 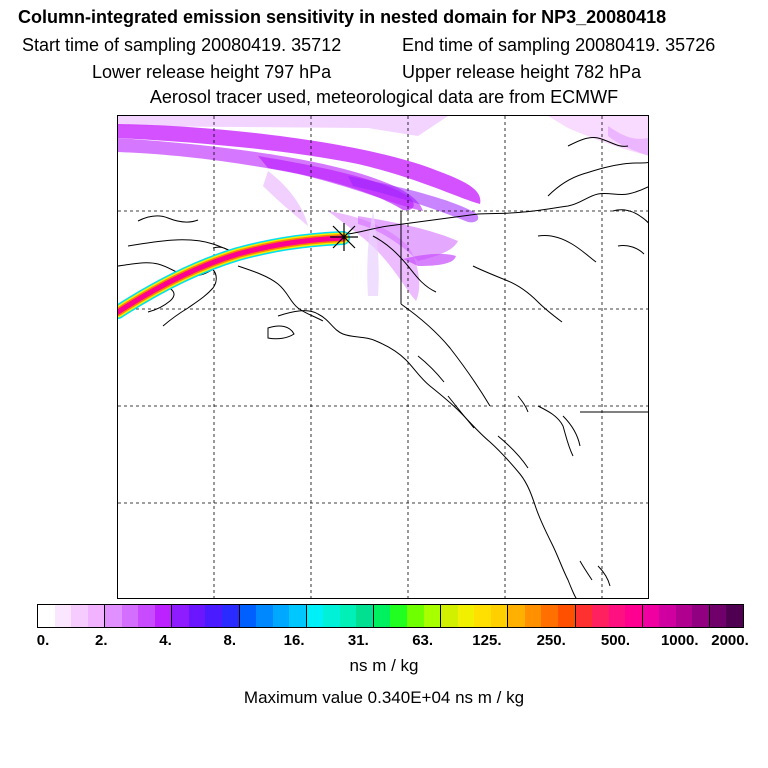 I want to click on colorbar-tick-label: 31., so click(x=358, y=640).